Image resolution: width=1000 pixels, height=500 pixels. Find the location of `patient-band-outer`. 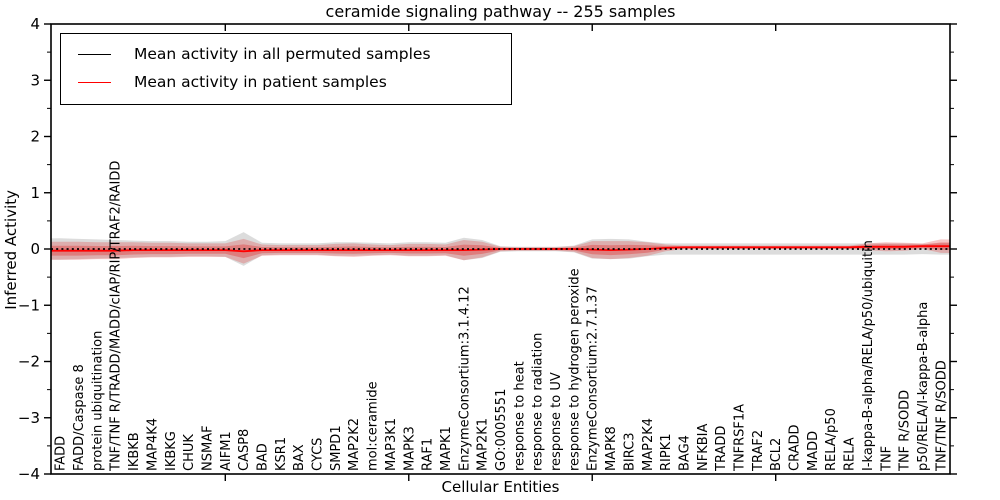

patient-band-outer is located at coordinates (500, 251).